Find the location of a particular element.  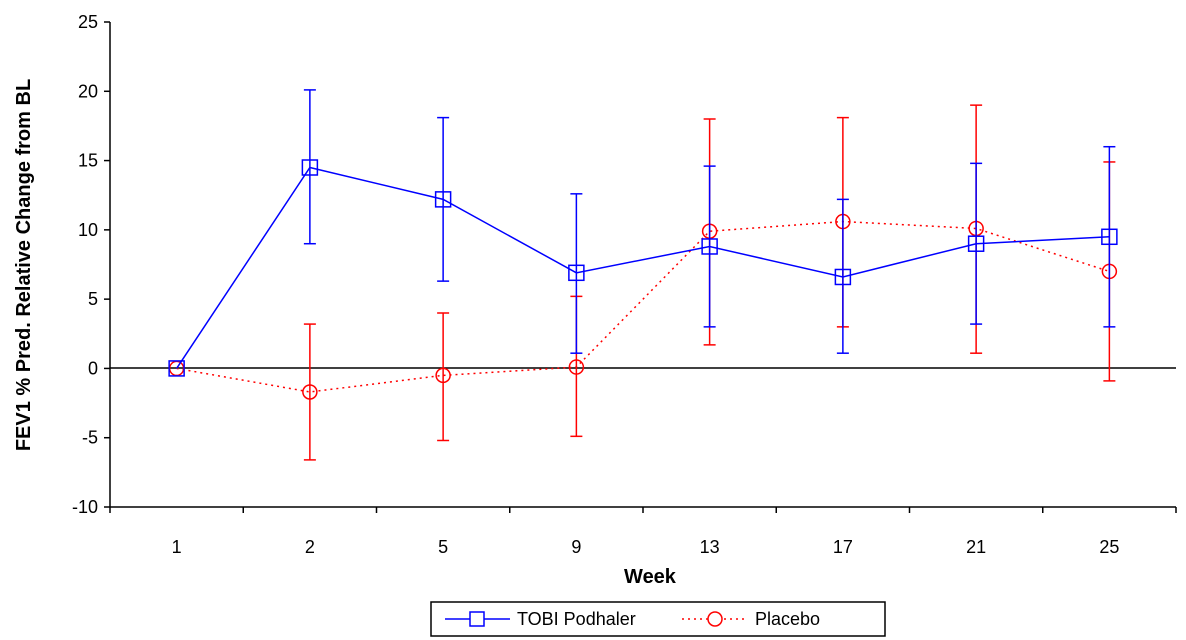

legend-label-placebo: Placebo is located at coordinates (787, 619).